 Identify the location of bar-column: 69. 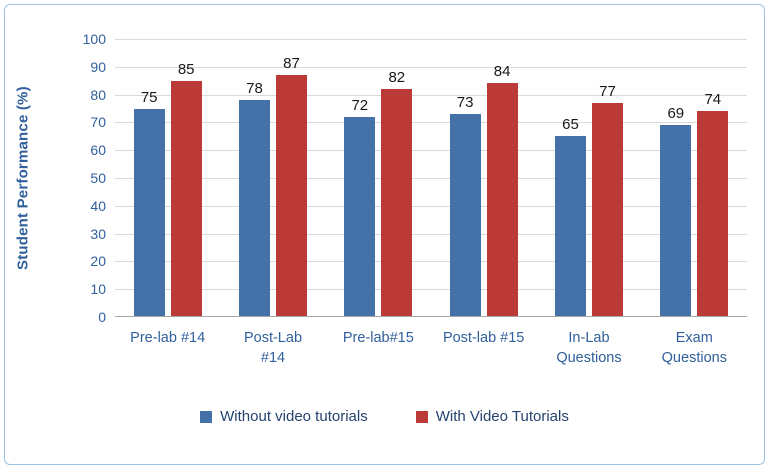
(676, 178).